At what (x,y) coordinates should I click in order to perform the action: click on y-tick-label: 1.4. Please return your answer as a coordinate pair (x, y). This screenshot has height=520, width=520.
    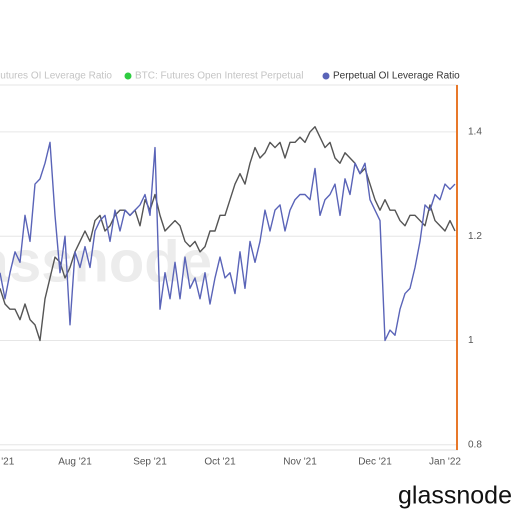
    Looking at the image, I should click on (475, 132).